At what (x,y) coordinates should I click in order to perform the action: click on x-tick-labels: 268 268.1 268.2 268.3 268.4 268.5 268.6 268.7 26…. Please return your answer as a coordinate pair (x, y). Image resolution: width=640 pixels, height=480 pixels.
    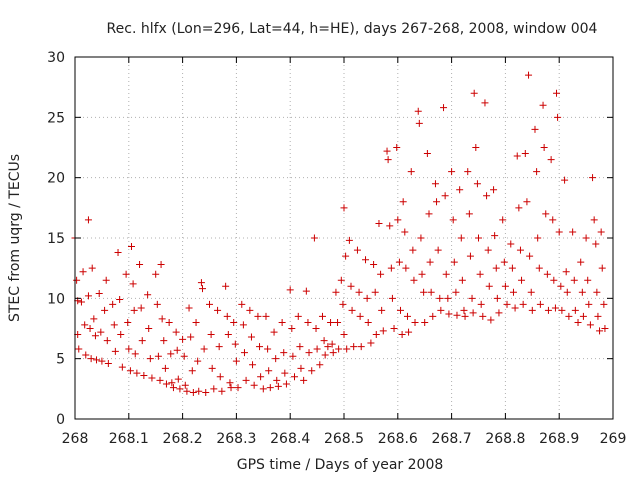
    Looking at the image, I should click on (344, 439).